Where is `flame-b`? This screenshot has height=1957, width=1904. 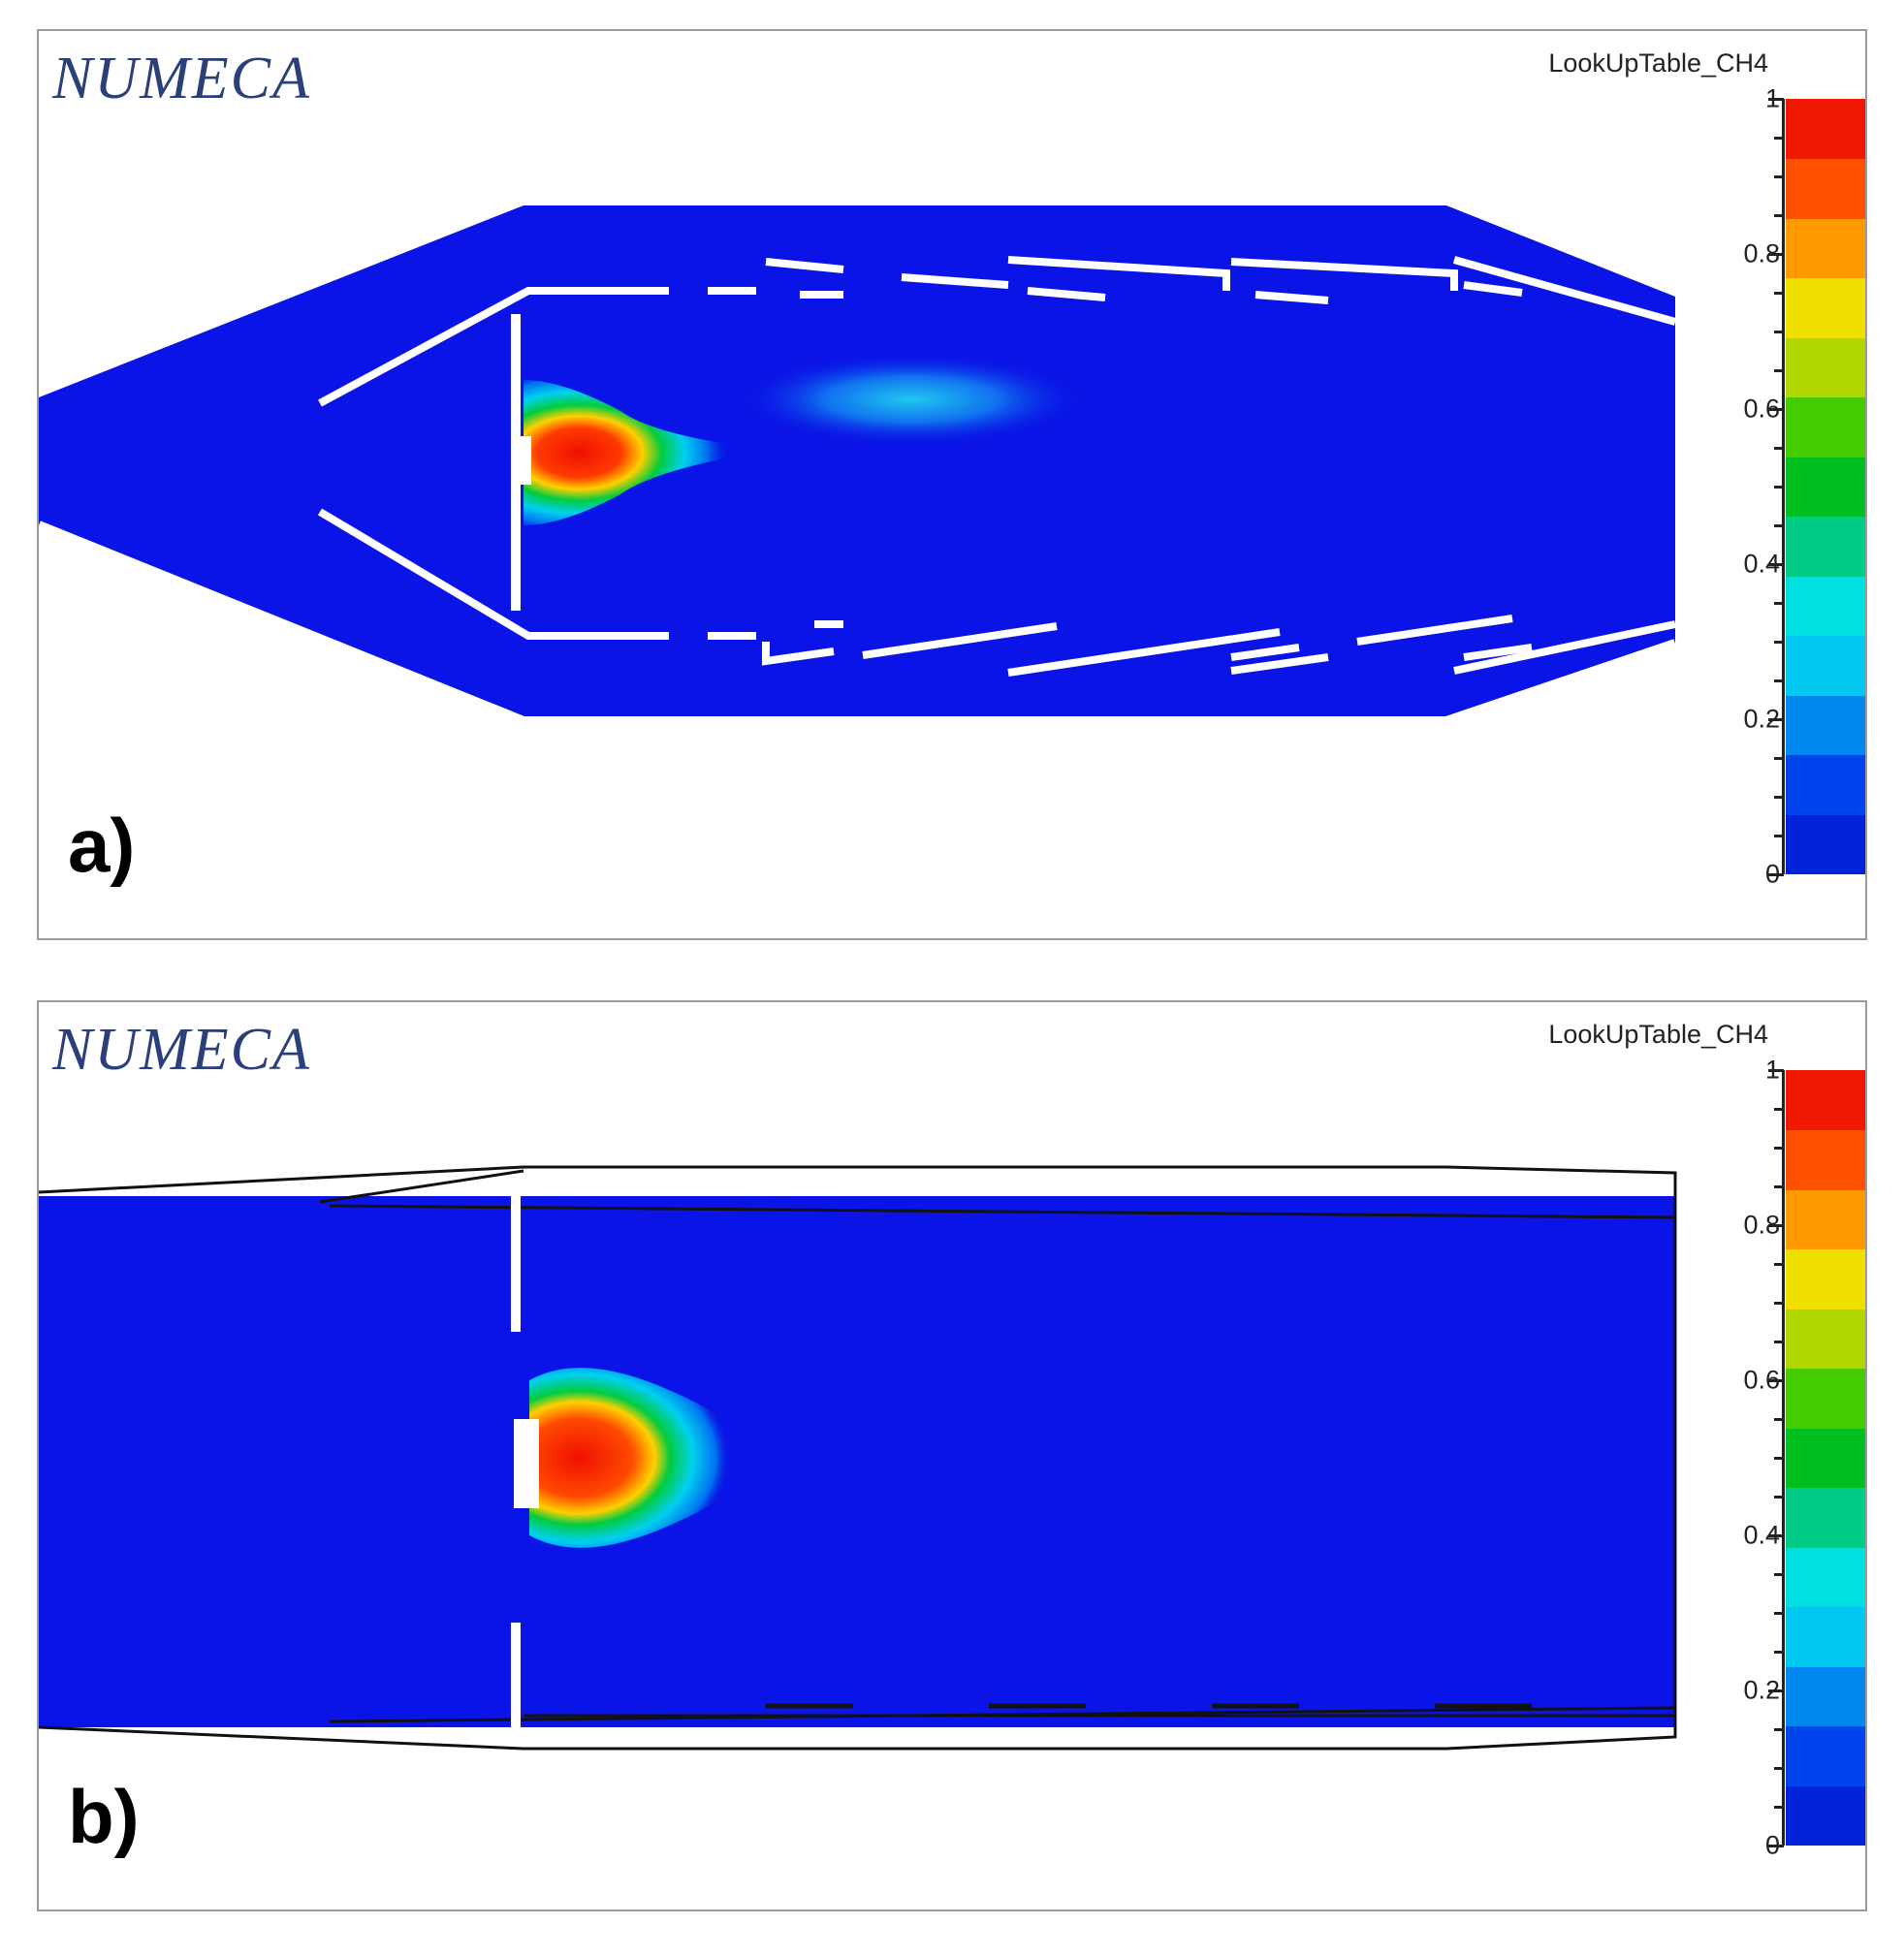
flame-b is located at coordinates (652, 1458).